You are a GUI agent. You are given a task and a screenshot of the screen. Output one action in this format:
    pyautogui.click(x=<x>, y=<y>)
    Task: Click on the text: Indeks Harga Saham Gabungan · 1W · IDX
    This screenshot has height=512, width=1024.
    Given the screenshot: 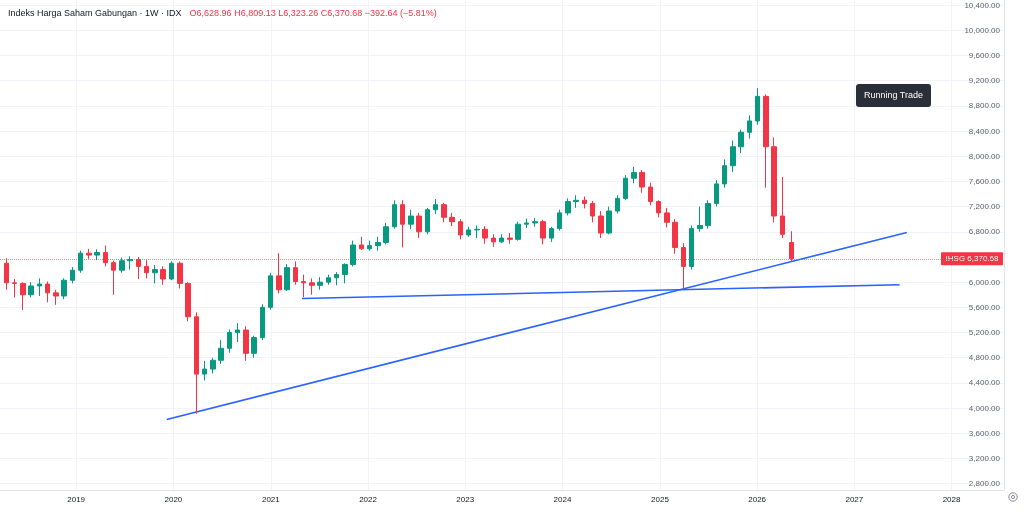 What is the action you would take?
    pyautogui.click(x=95, y=13)
    